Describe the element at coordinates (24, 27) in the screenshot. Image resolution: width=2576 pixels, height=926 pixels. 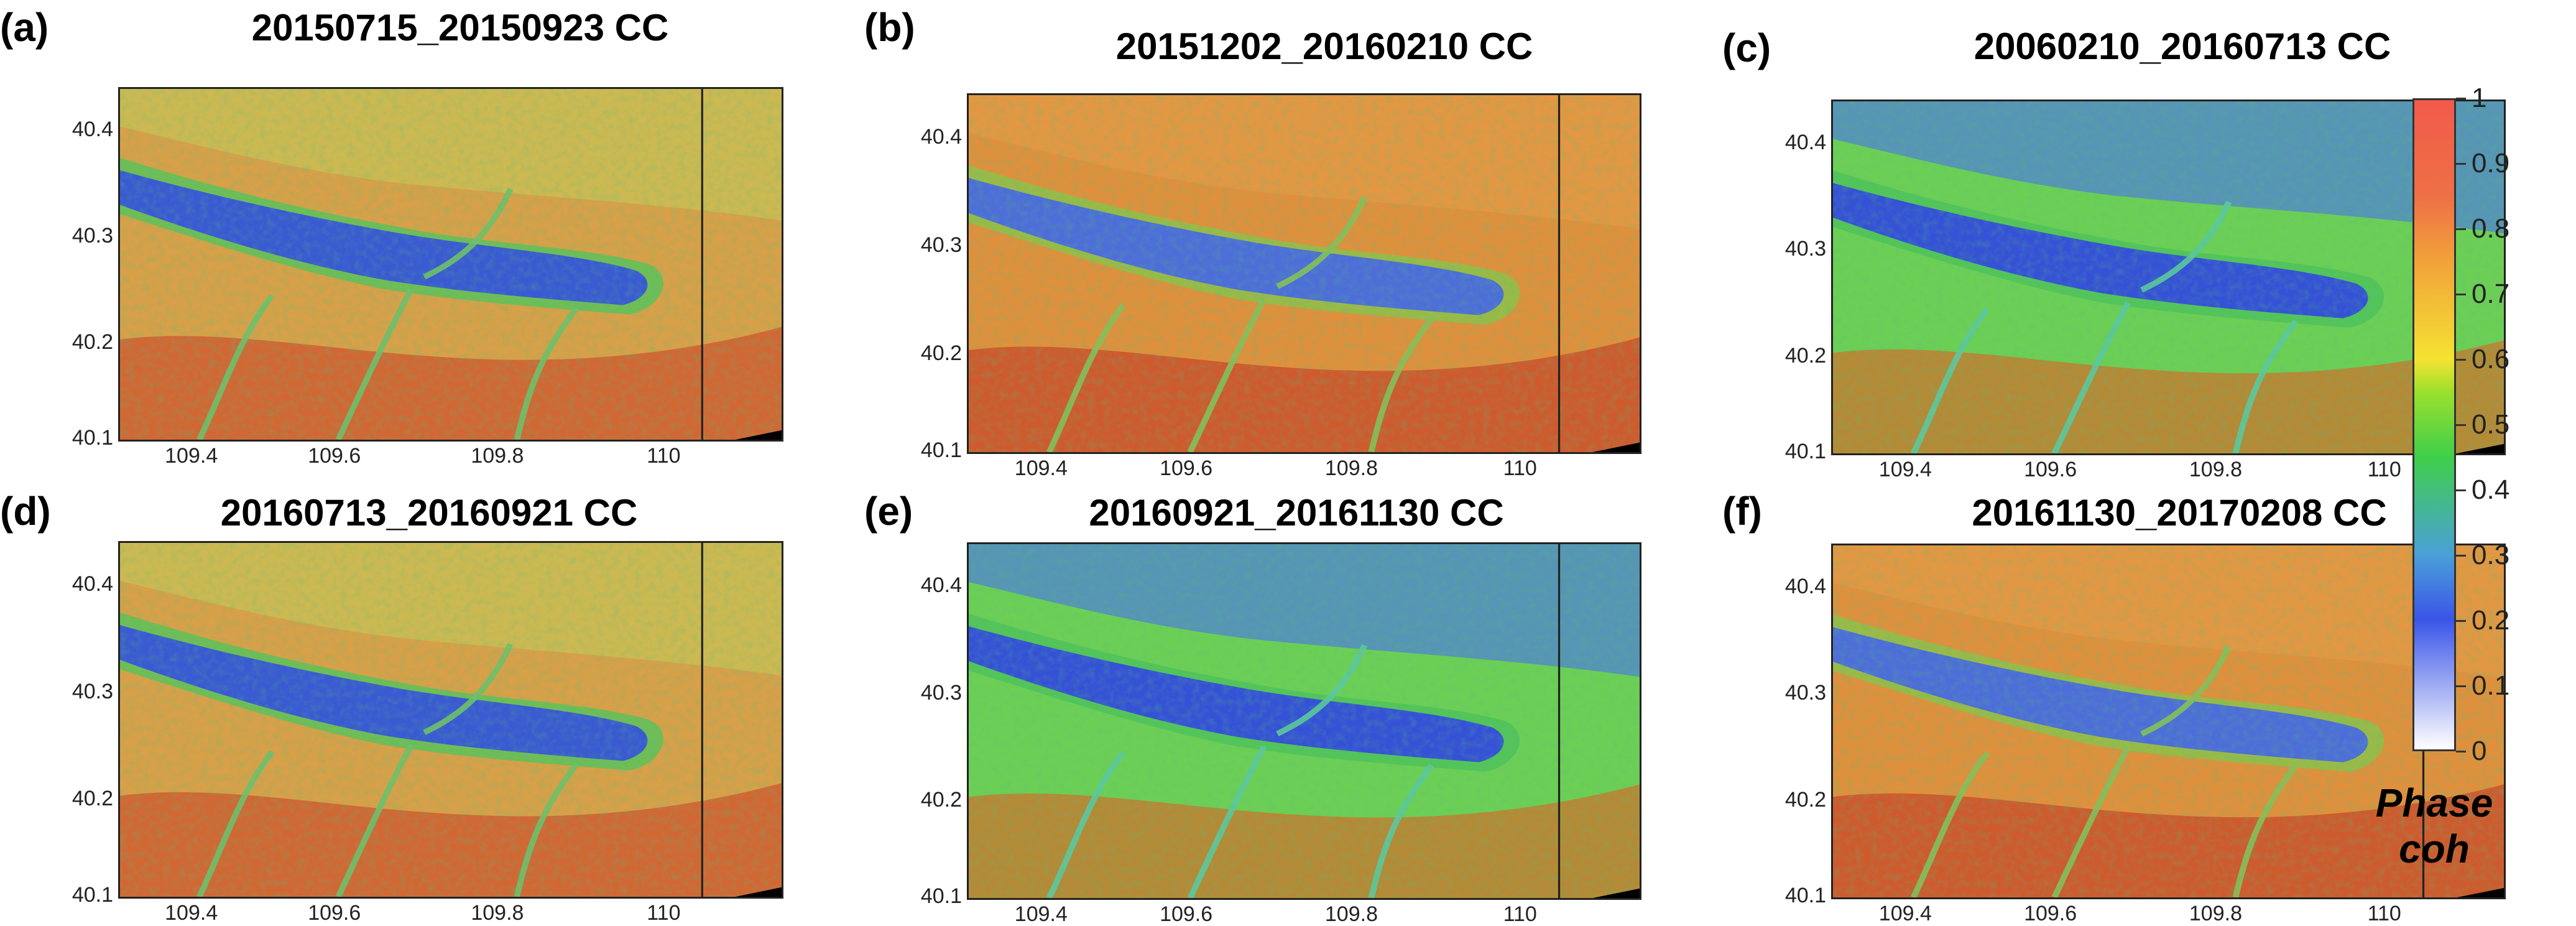
I see `panel-label: (a)` at that location.